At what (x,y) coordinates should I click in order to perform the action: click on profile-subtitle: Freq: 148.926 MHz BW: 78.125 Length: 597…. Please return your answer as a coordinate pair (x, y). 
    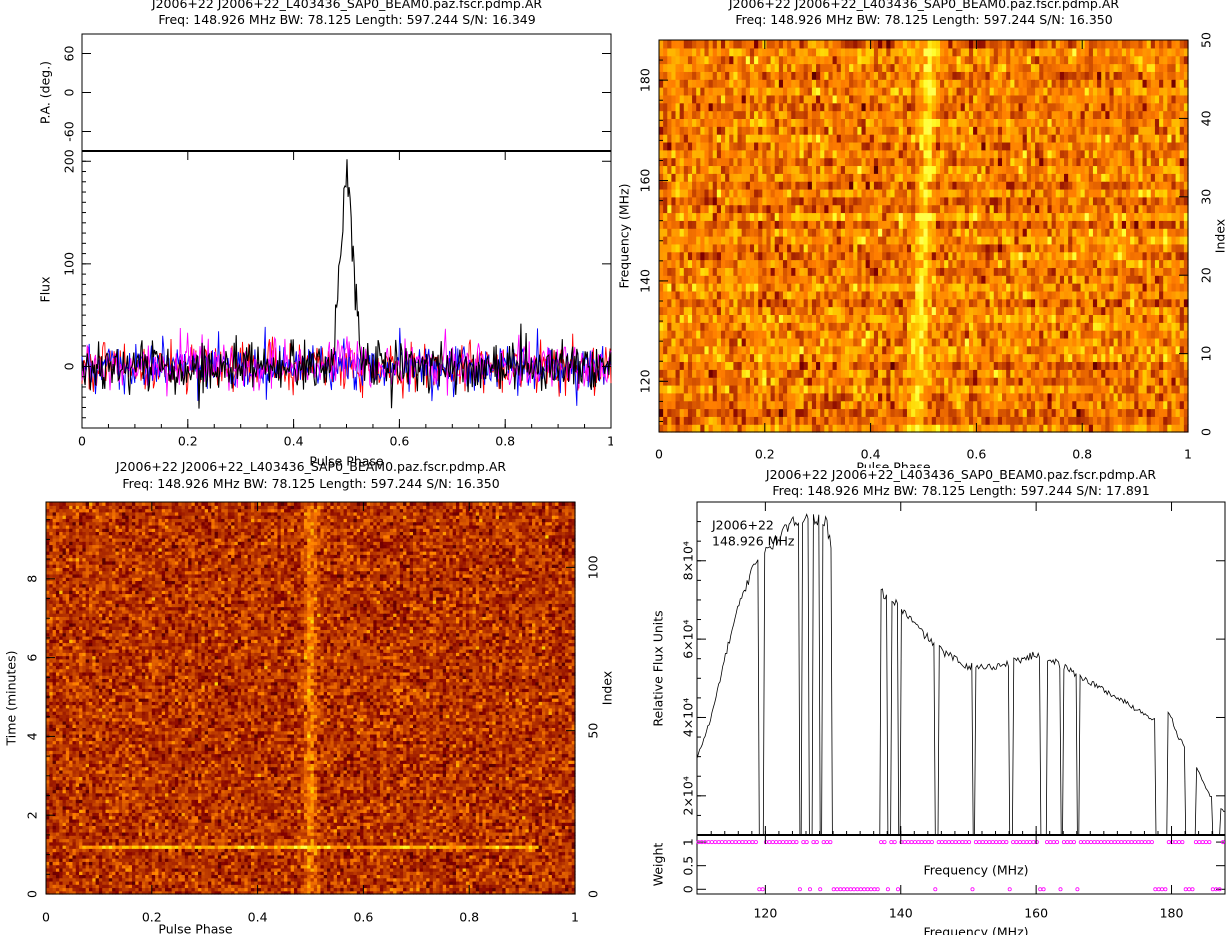
    Looking at the image, I should click on (347, 19).